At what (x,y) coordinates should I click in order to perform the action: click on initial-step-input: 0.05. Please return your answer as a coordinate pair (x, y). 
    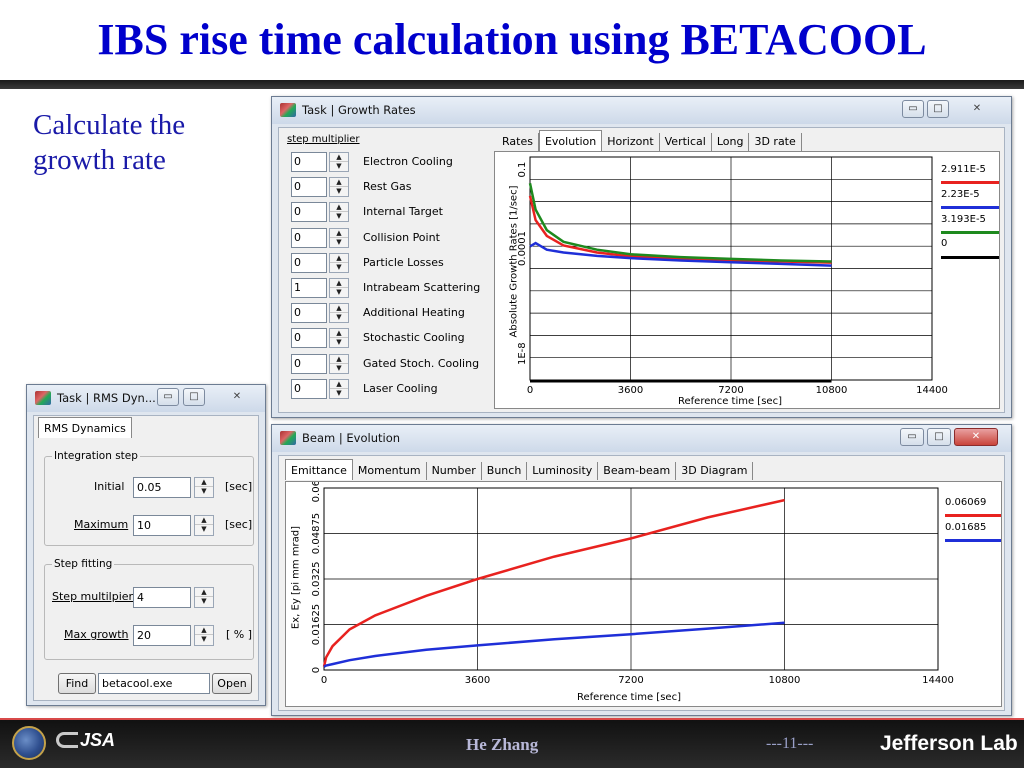
    Looking at the image, I should click on (162, 487).